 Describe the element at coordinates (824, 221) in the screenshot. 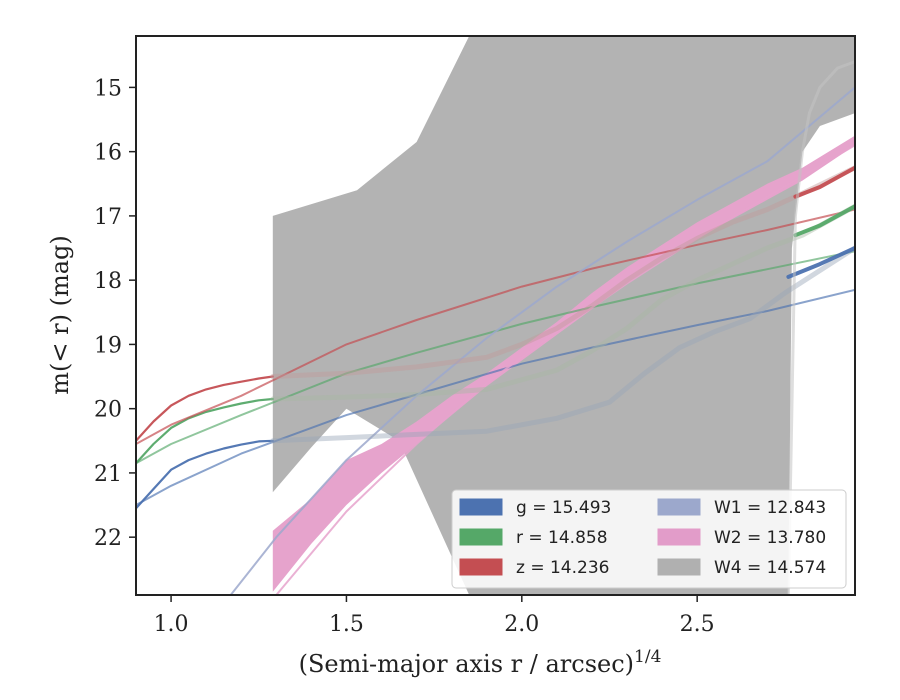

I see `series-r-data-end` at that location.